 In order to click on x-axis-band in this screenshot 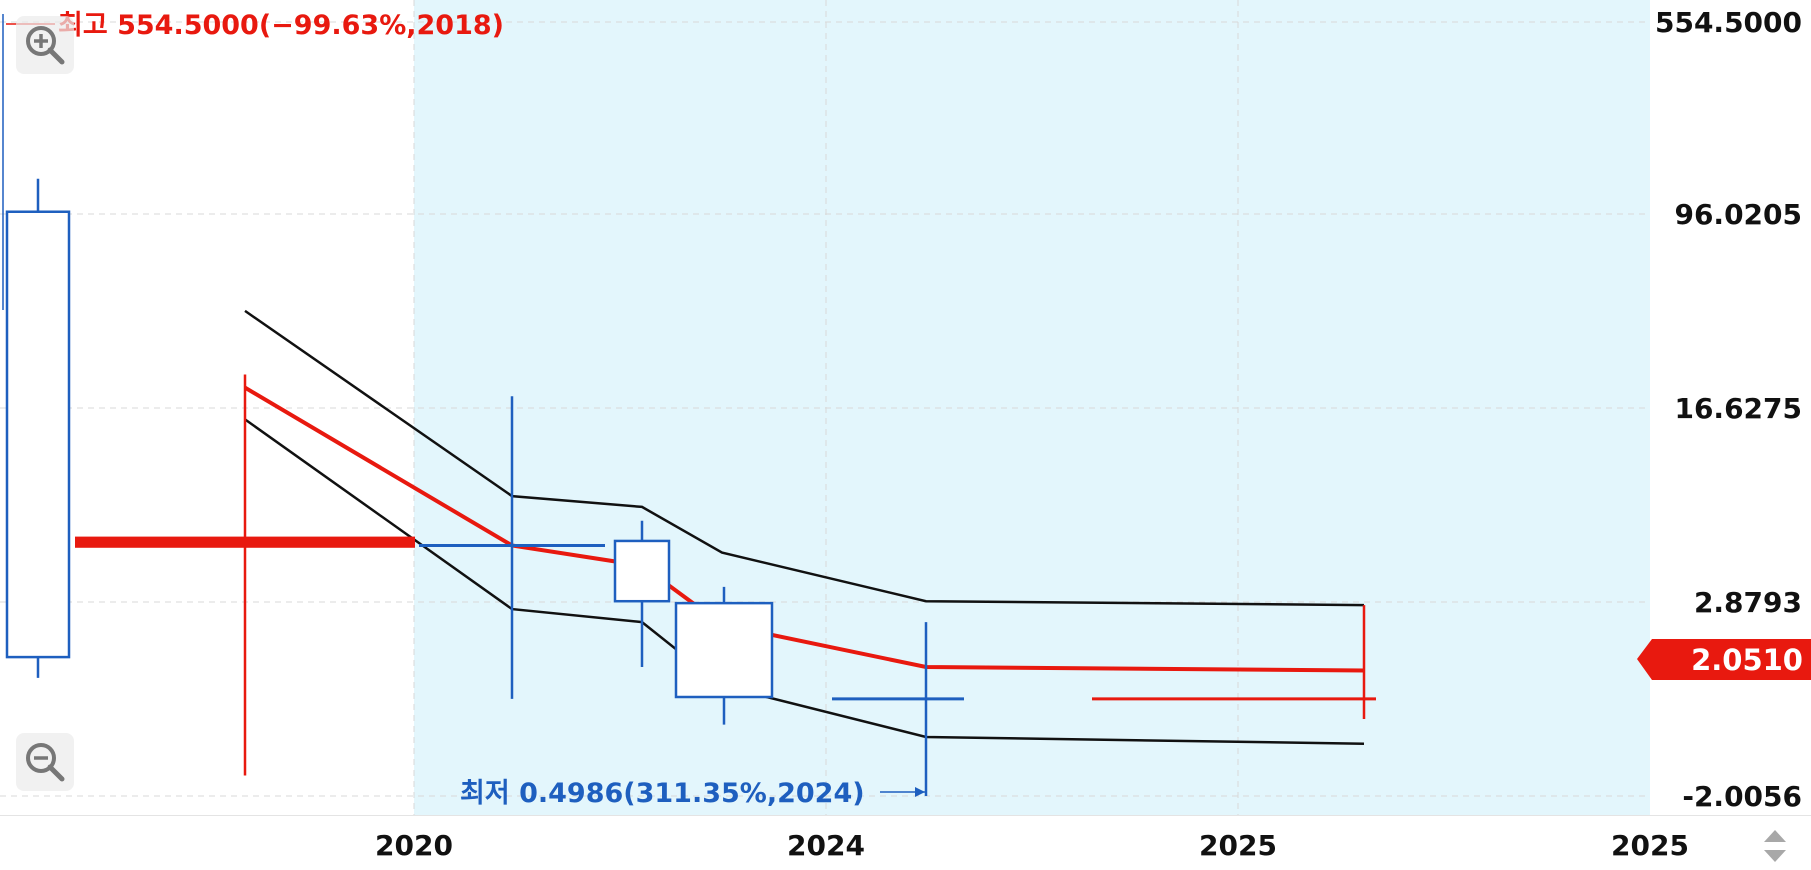, I will do `click(905, 843)`.